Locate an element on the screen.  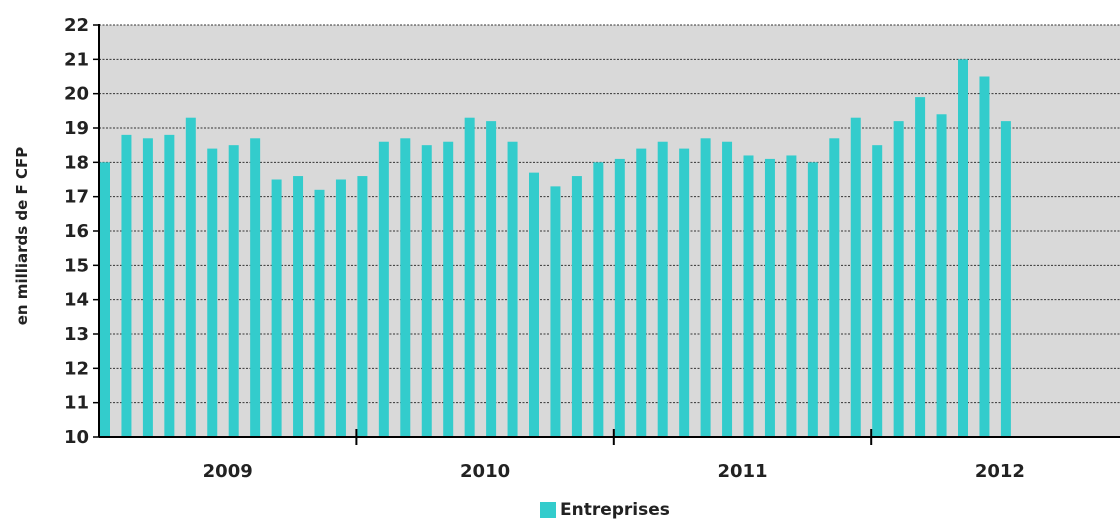
legend: Entreprises is located at coordinates (605, 510).